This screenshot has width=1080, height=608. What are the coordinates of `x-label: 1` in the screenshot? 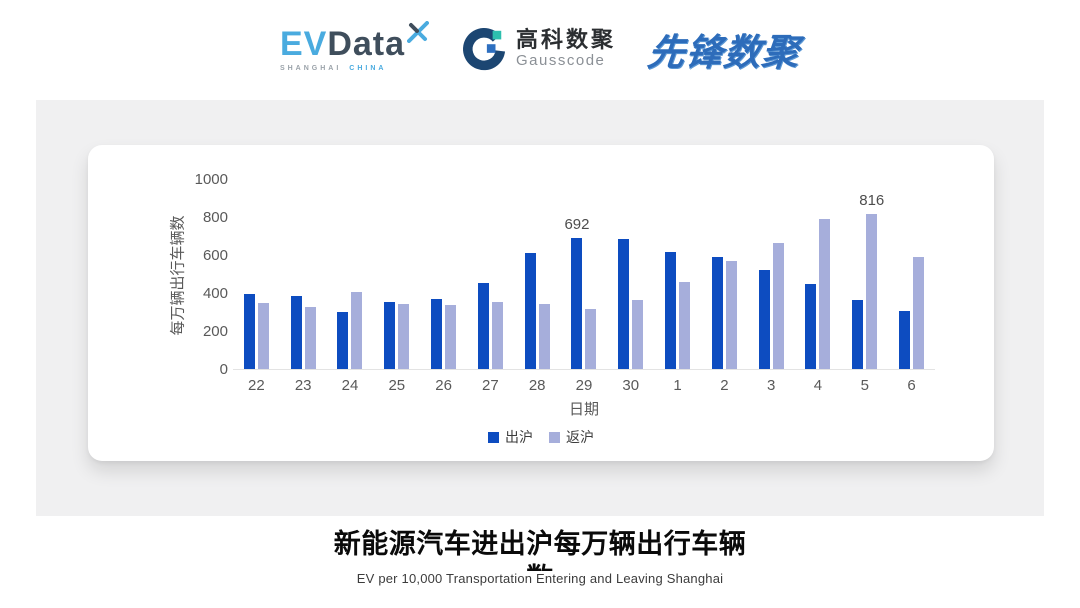 It's located at (677, 385).